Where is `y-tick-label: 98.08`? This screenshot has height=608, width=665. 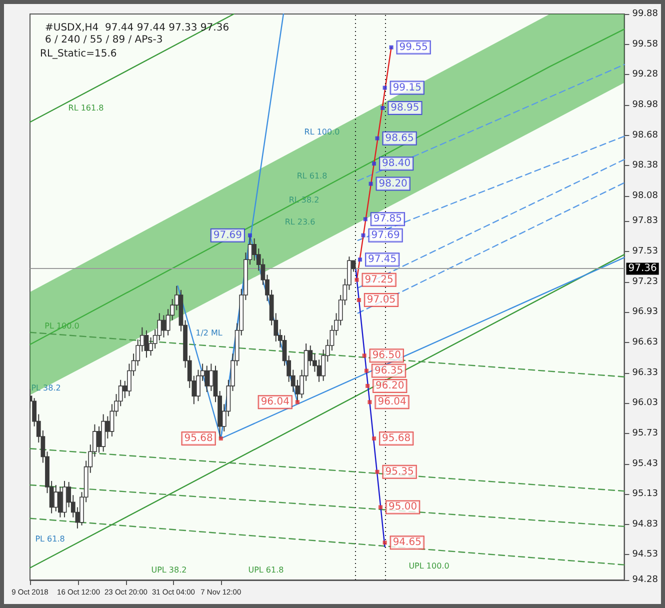
y-tick-label: 98.08 is located at coordinates (645, 195).